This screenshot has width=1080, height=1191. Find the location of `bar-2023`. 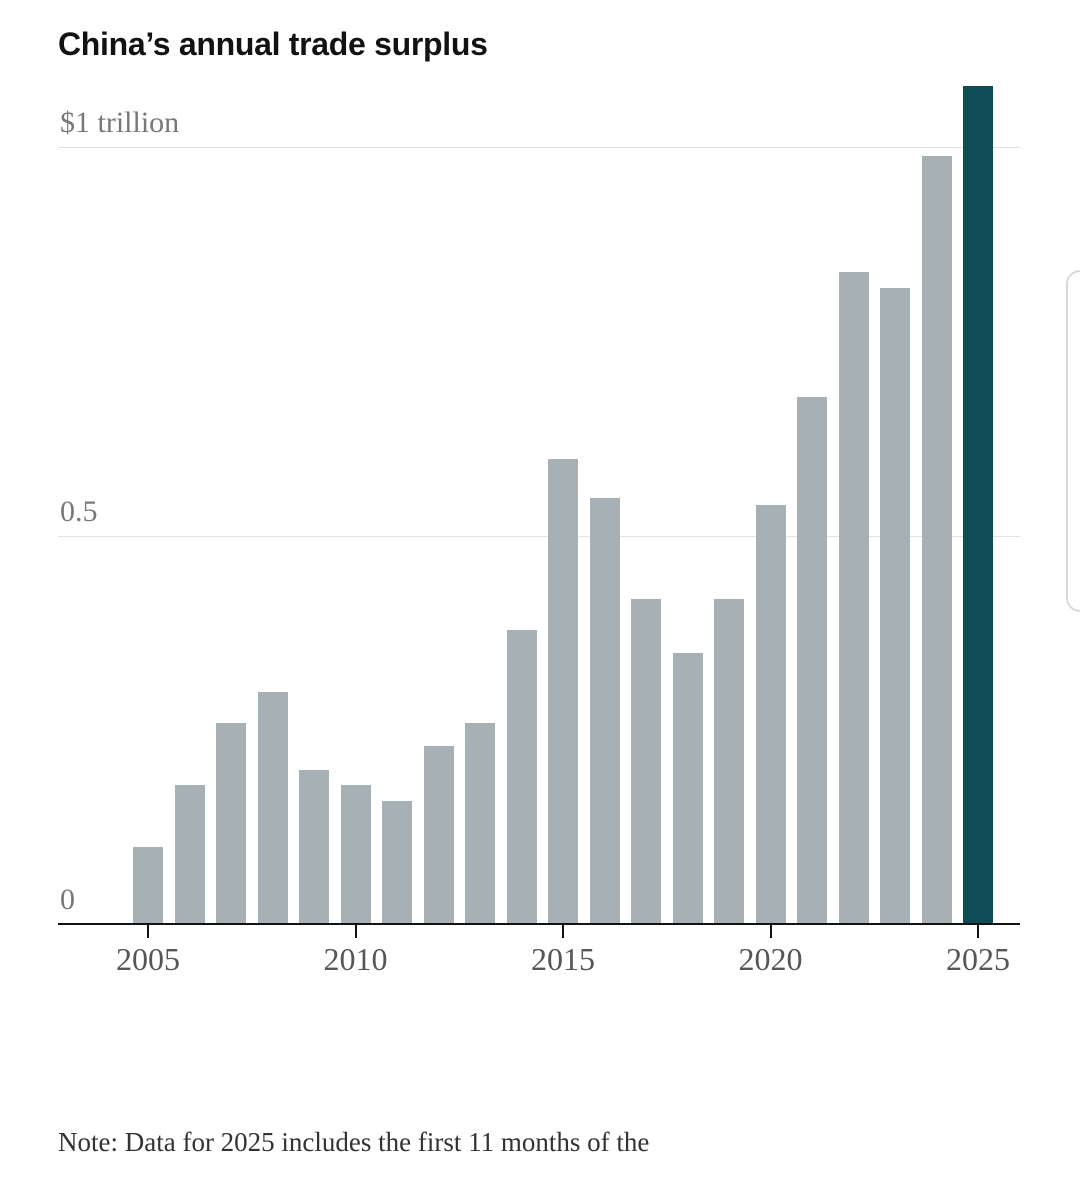

bar-2023 is located at coordinates (895, 606).